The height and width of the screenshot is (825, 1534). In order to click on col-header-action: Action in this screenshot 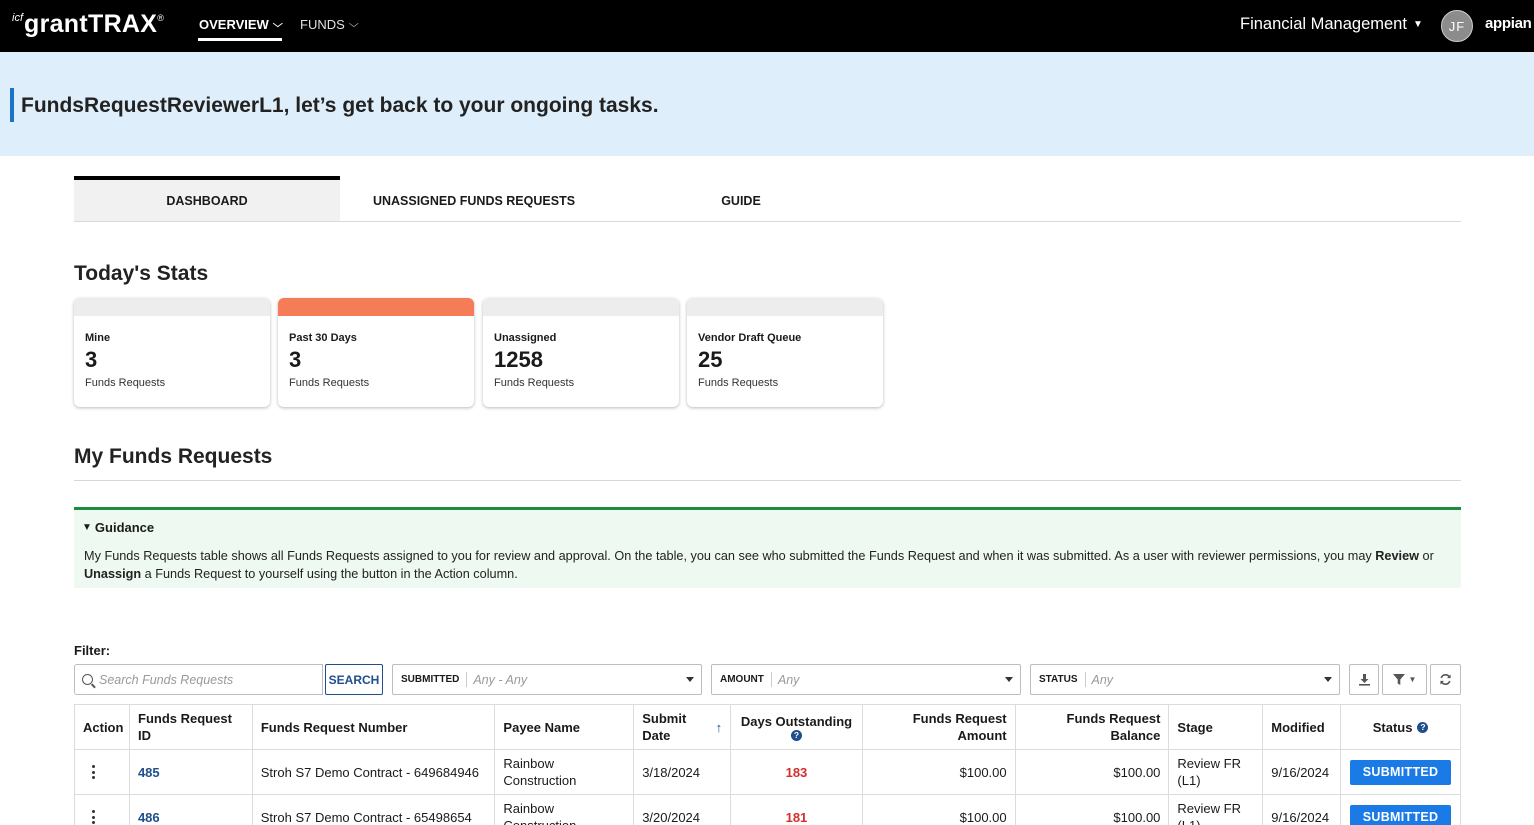, I will do `click(102, 727)`.